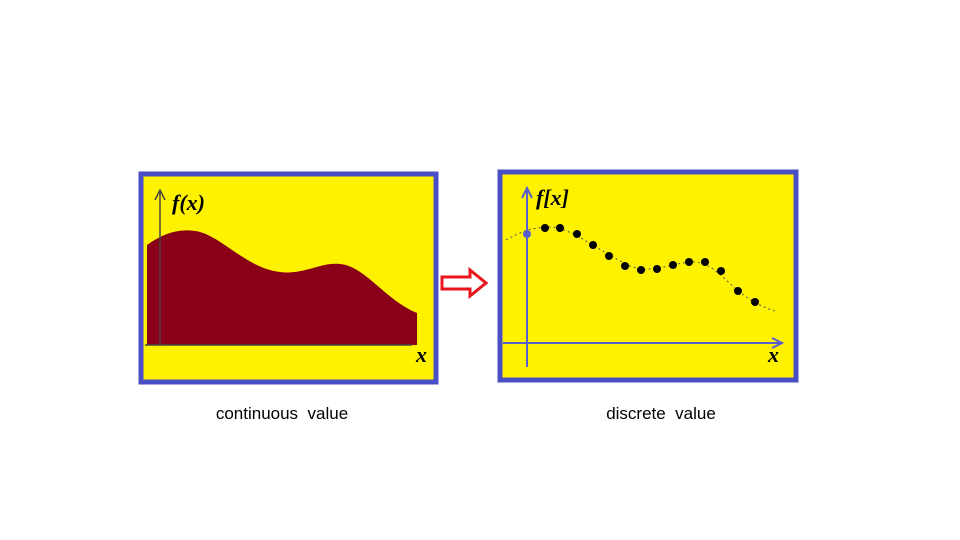  Describe the element at coordinates (641, 265) in the screenshot. I see `samples` at that location.